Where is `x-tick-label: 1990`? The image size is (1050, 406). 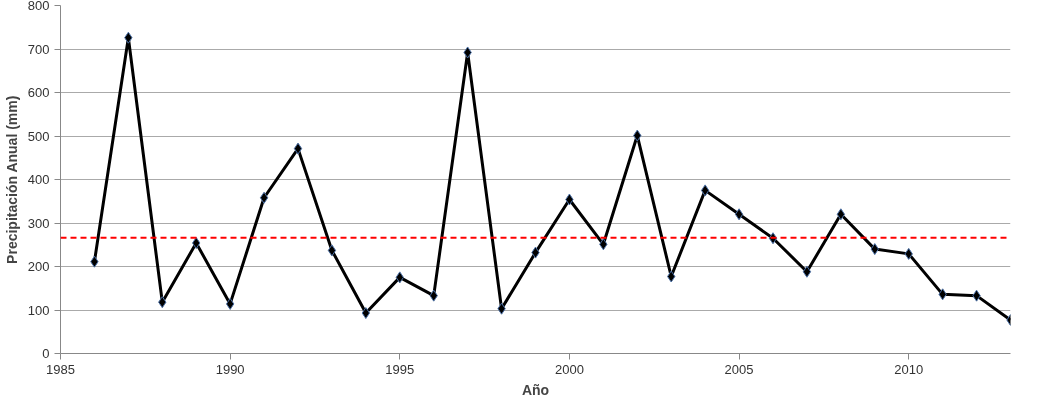
x-tick-label: 1990 is located at coordinates (230, 369).